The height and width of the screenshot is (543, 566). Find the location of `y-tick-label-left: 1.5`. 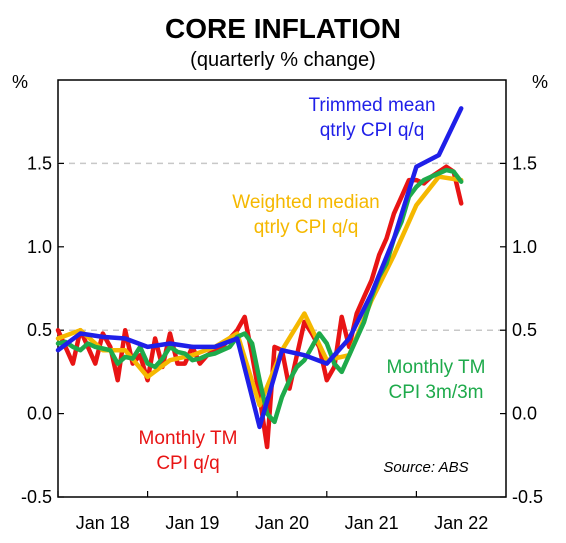

y-tick-label-left: 1.5 is located at coordinates (39, 163).